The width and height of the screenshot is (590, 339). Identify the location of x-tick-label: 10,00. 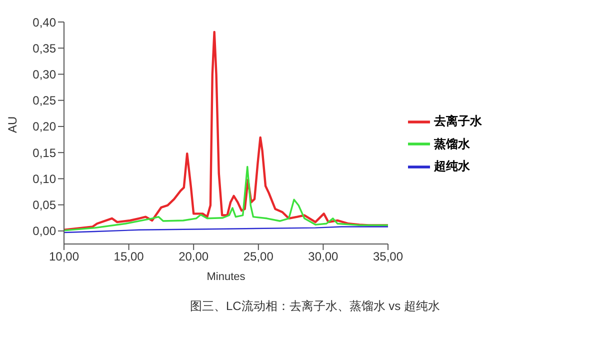
(64, 257).